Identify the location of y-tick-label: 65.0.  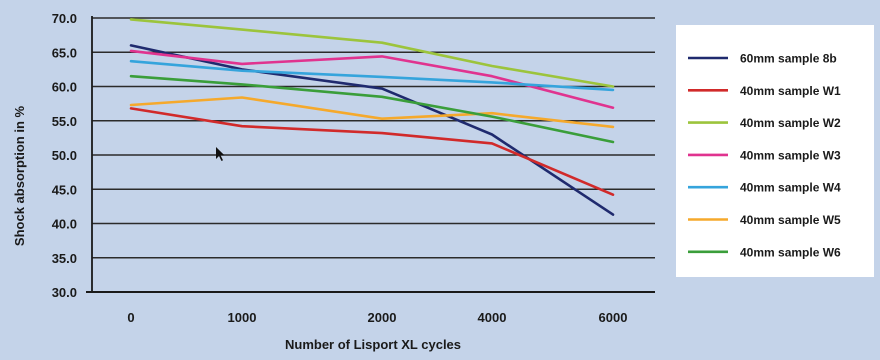
(64, 52).